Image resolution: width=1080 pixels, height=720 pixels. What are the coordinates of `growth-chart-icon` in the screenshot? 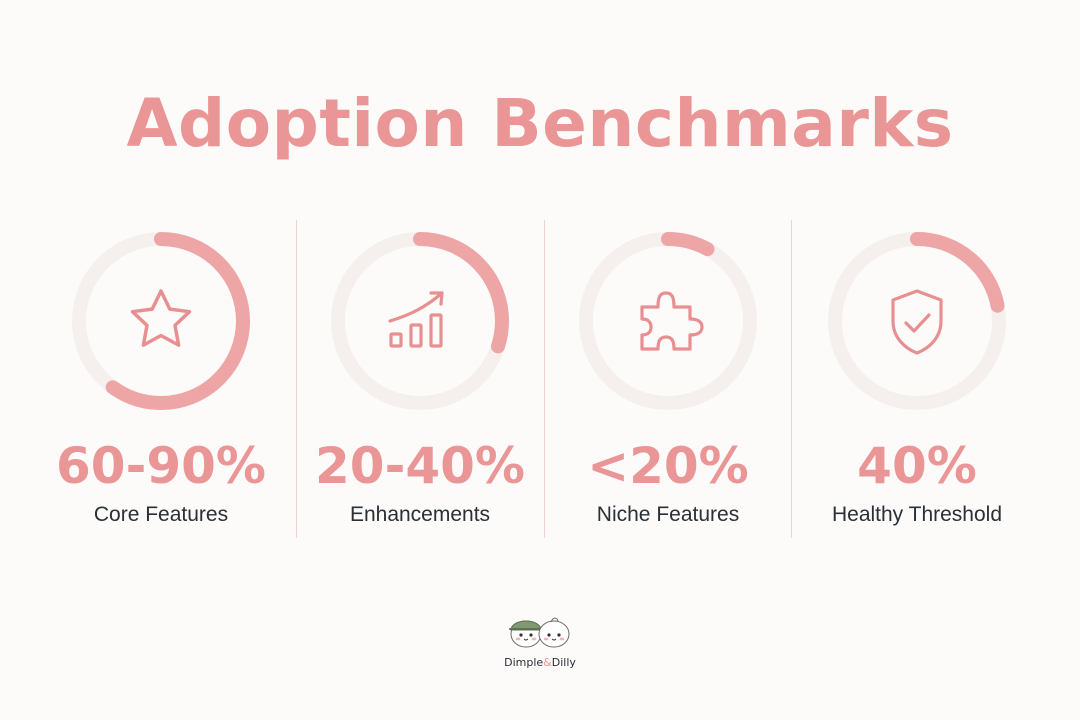 It's located at (416, 319).